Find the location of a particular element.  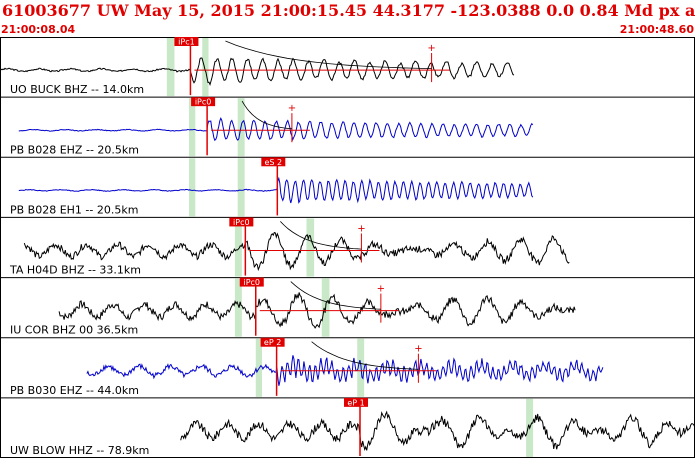

trace-label: PB B030 EHZ -- 44.0km is located at coordinates (74, 390).